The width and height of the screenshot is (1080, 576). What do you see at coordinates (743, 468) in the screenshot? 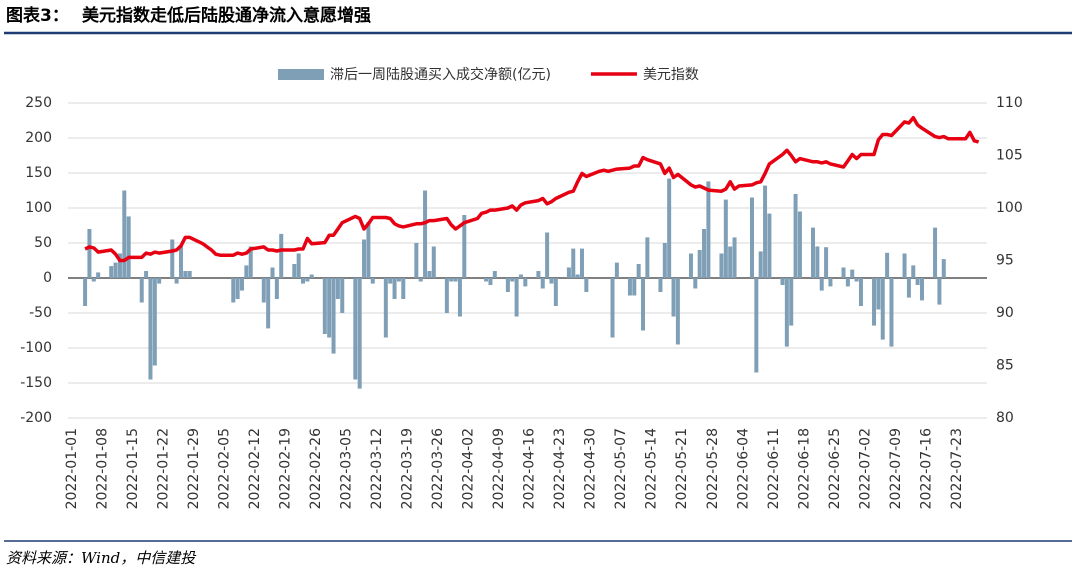
I see `x-tick-label: 2022-06-04` at bounding box center [743, 468].